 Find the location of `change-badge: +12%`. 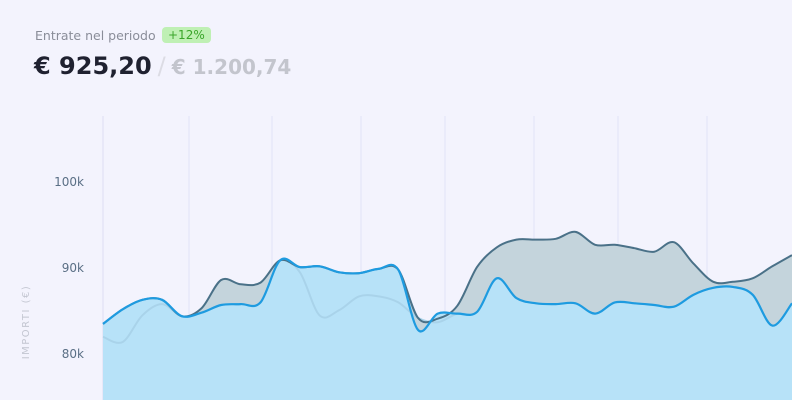

change-badge: +12% is located at coordinates (186, 35).